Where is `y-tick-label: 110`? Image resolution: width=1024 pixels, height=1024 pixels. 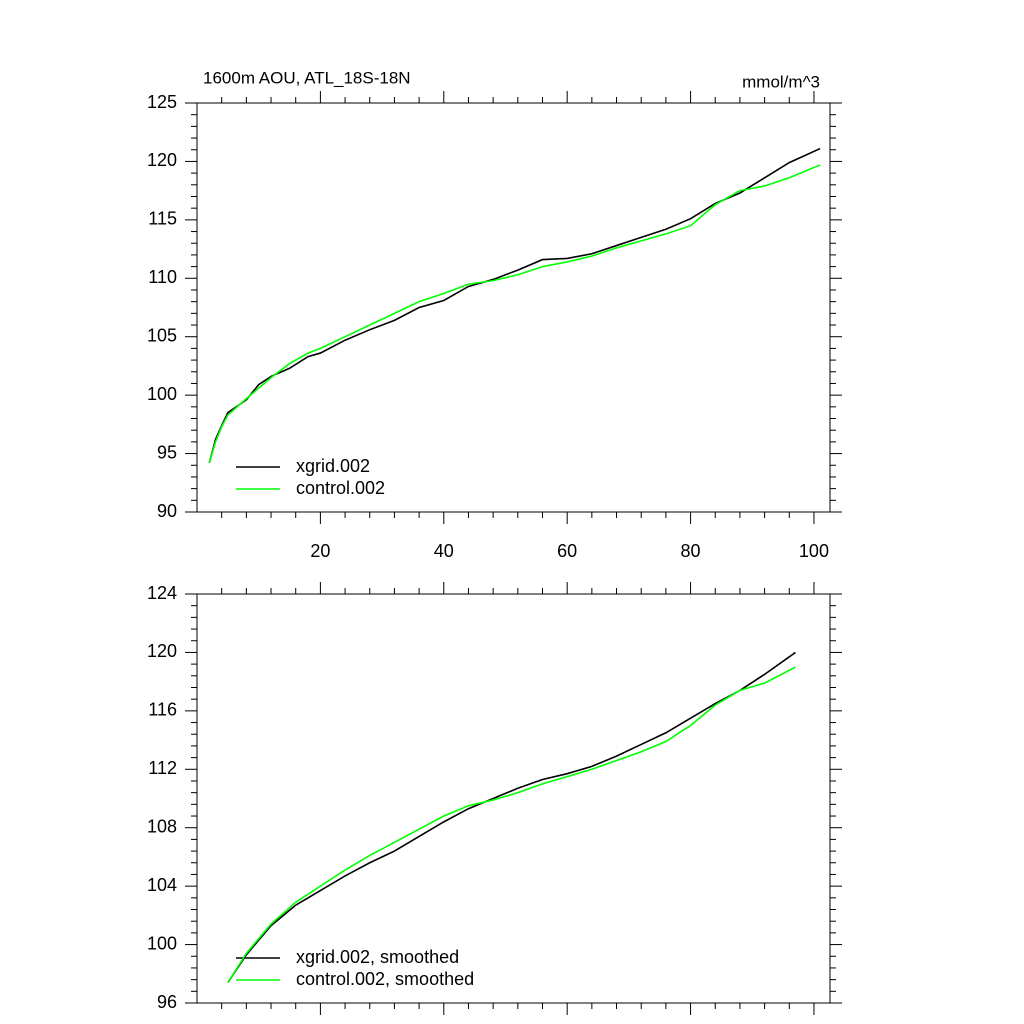 y-tick-label: 110 is located at coordinates (162, 277).